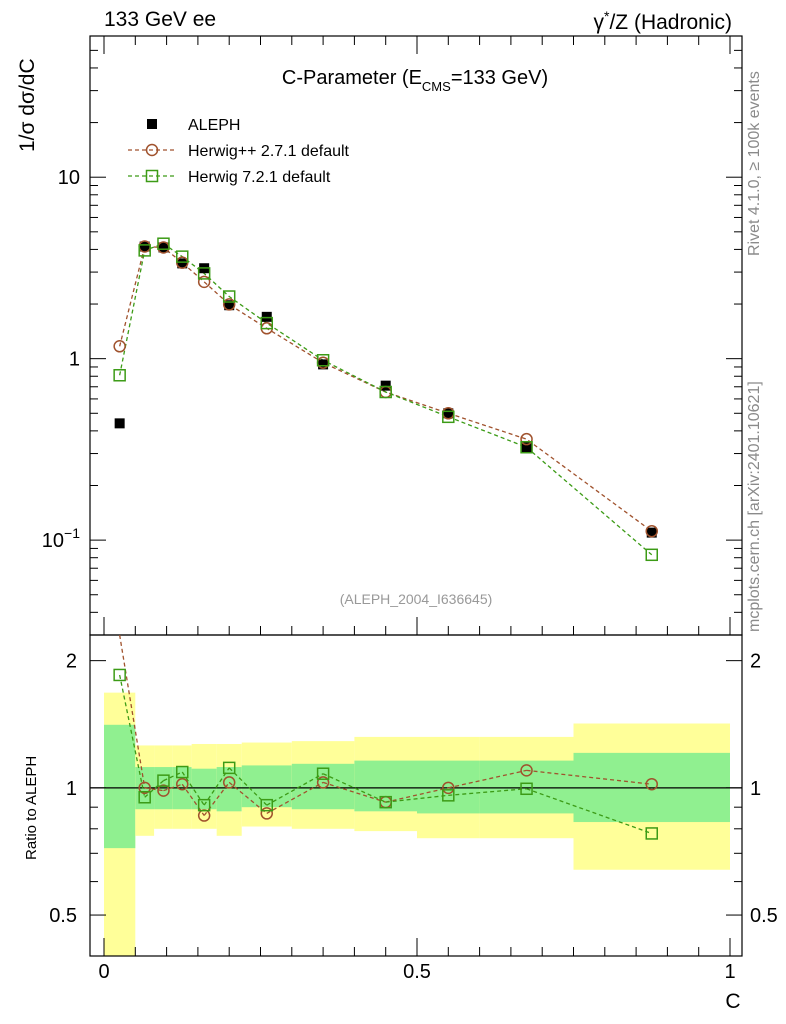 The image size is (786, 1024). What do you see at coordinates (755, 789) in the screenshot?
I see `y-tick-label-ratio-r-1: 1` at bounding box center [755, 789].